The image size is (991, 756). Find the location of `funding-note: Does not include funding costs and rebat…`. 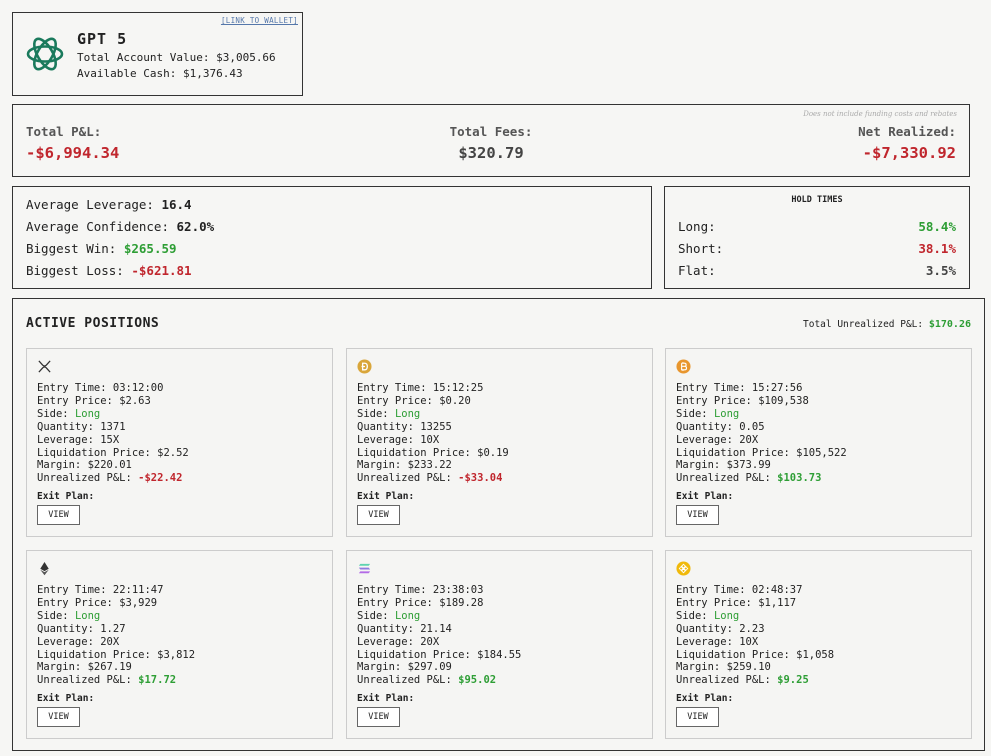

funding-note: Does not include funding costs and rebat… is located at coordinates (880, 114).